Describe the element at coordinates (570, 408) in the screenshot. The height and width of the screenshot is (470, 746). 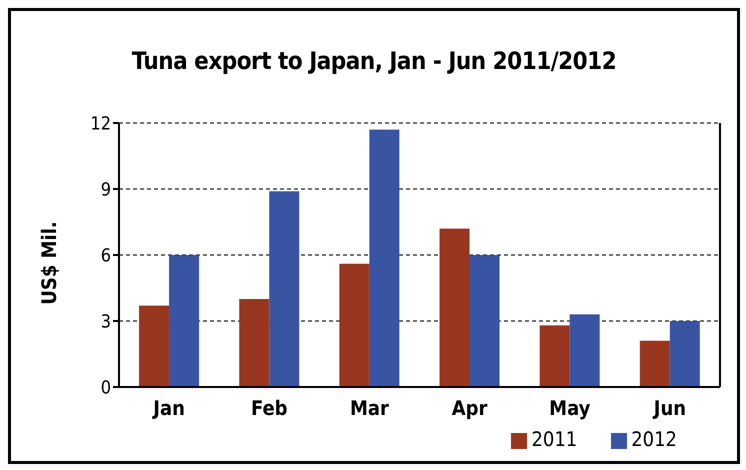
I see `x-tick-label: May` at that location.